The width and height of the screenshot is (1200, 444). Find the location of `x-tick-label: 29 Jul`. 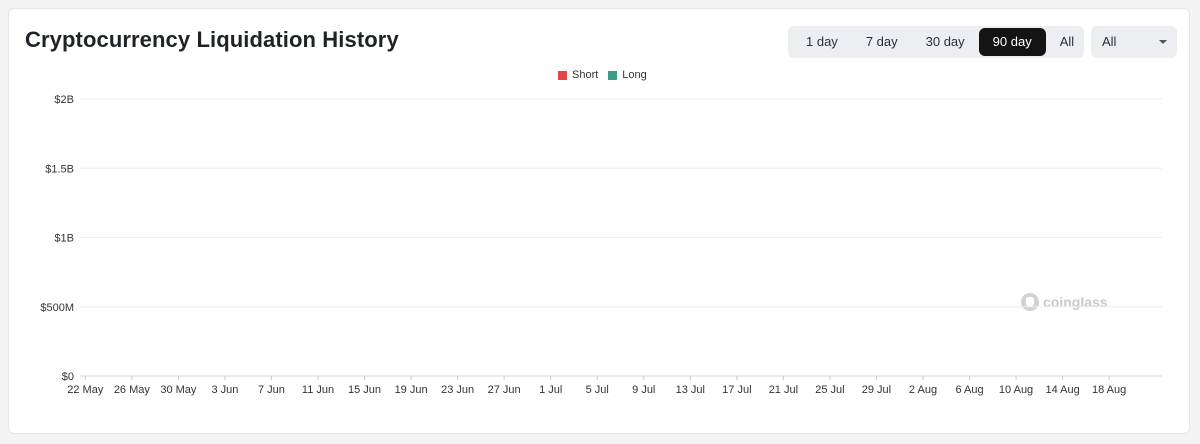

x-tick-label: 29 Jul is located at coordinates (876, 390).